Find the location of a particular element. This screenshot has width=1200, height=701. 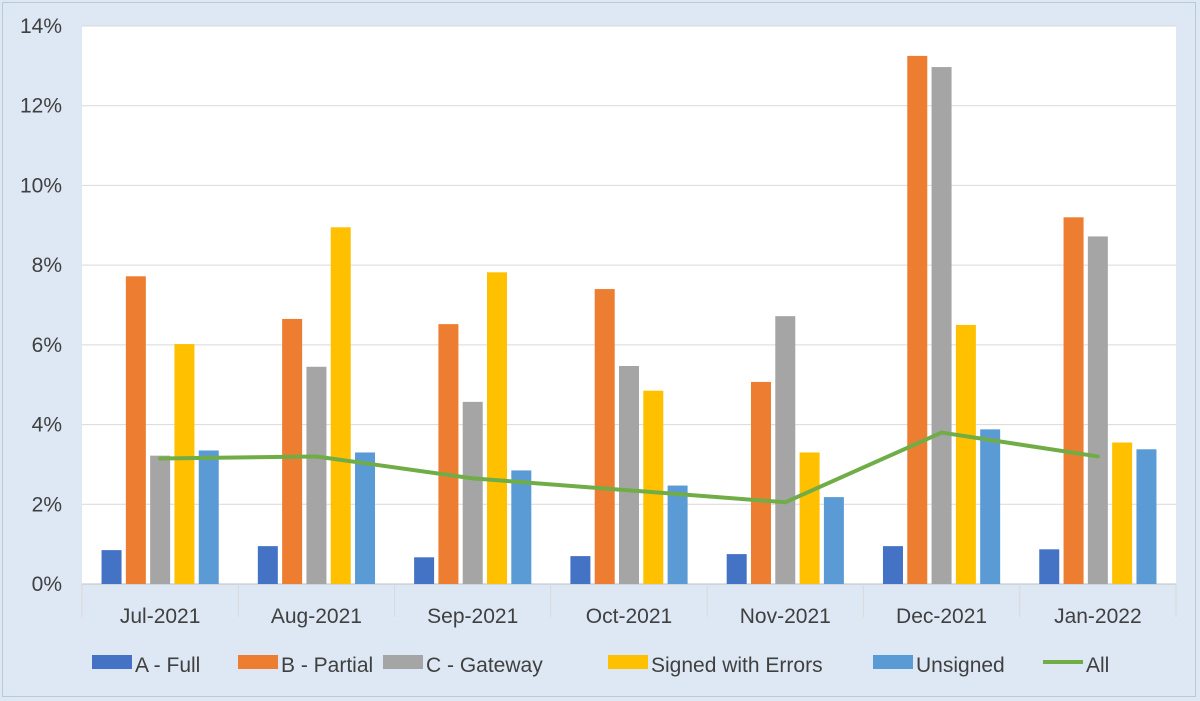

x-tick-label: Nov-2021 is located at coordinates (785, 616).